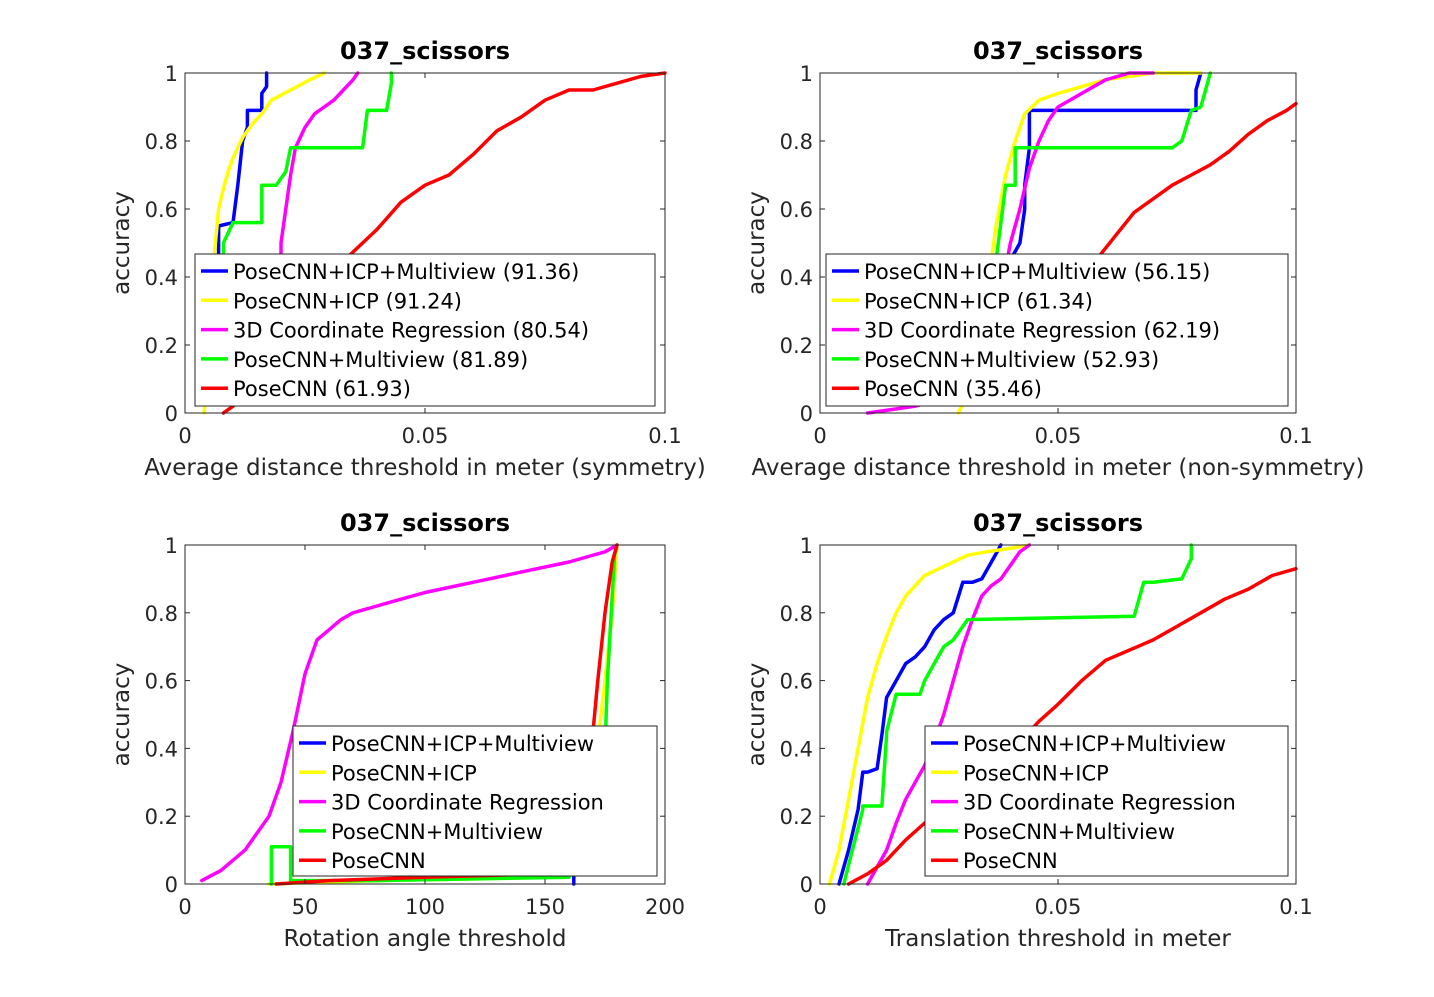  Describe the element at coordinates (425, 939) in the screenshot. I see `x-axis-label: Rotation angle threshold` at that location.